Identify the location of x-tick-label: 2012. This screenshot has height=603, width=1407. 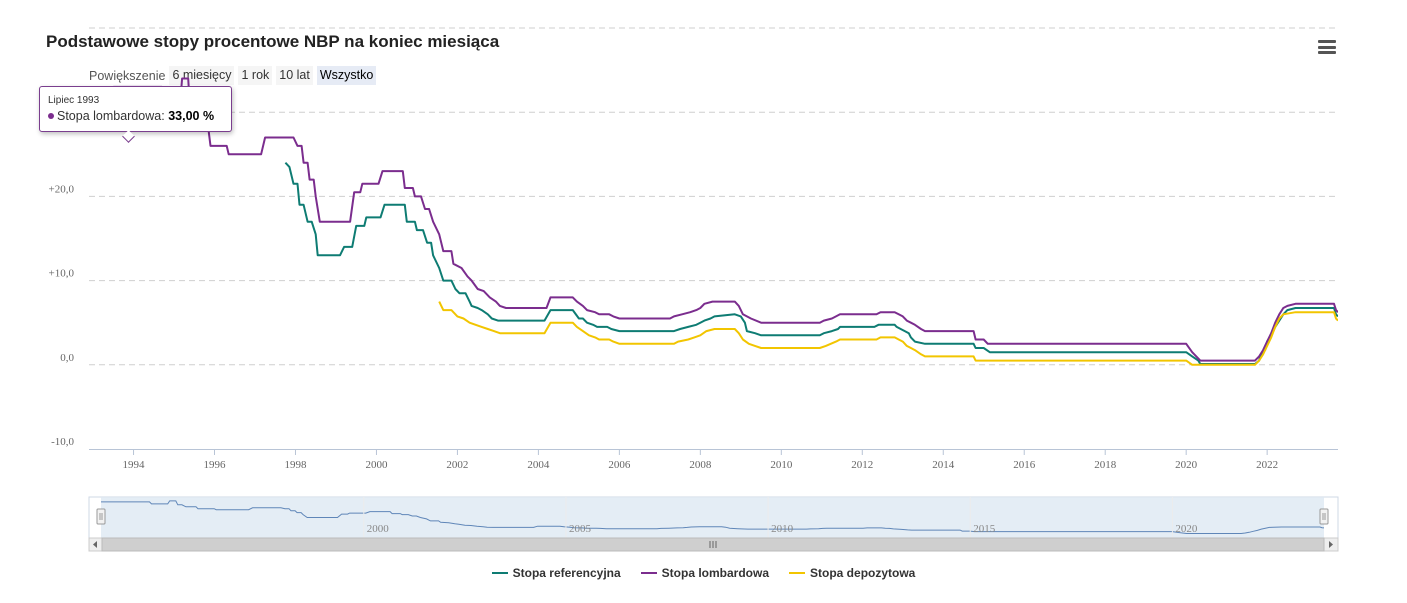
(862, 465).